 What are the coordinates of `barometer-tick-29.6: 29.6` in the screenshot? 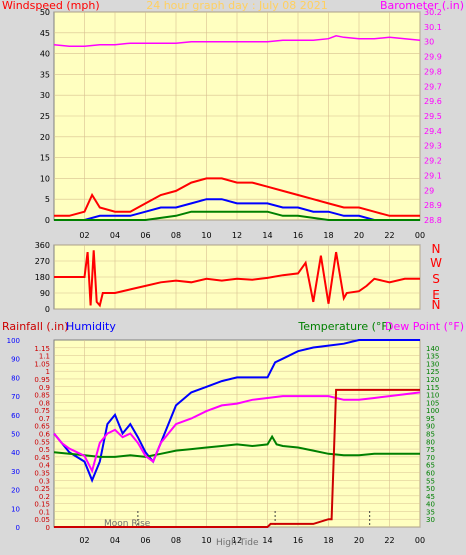 It's located at (433, 101).